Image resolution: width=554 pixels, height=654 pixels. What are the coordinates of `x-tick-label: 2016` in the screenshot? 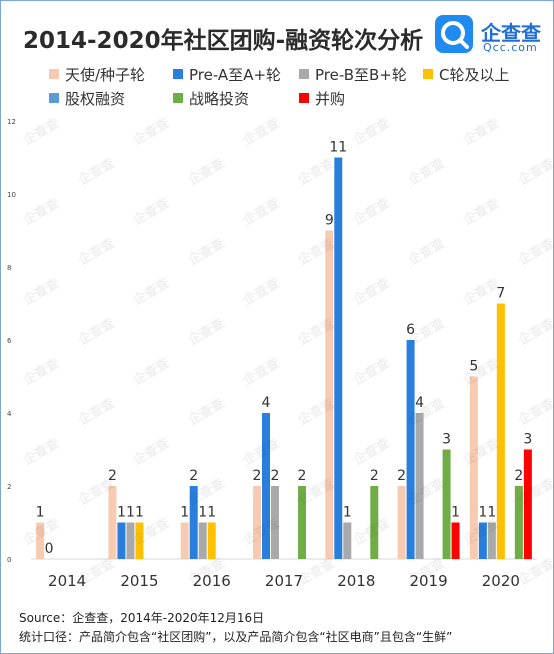 It's located at (212, 581).